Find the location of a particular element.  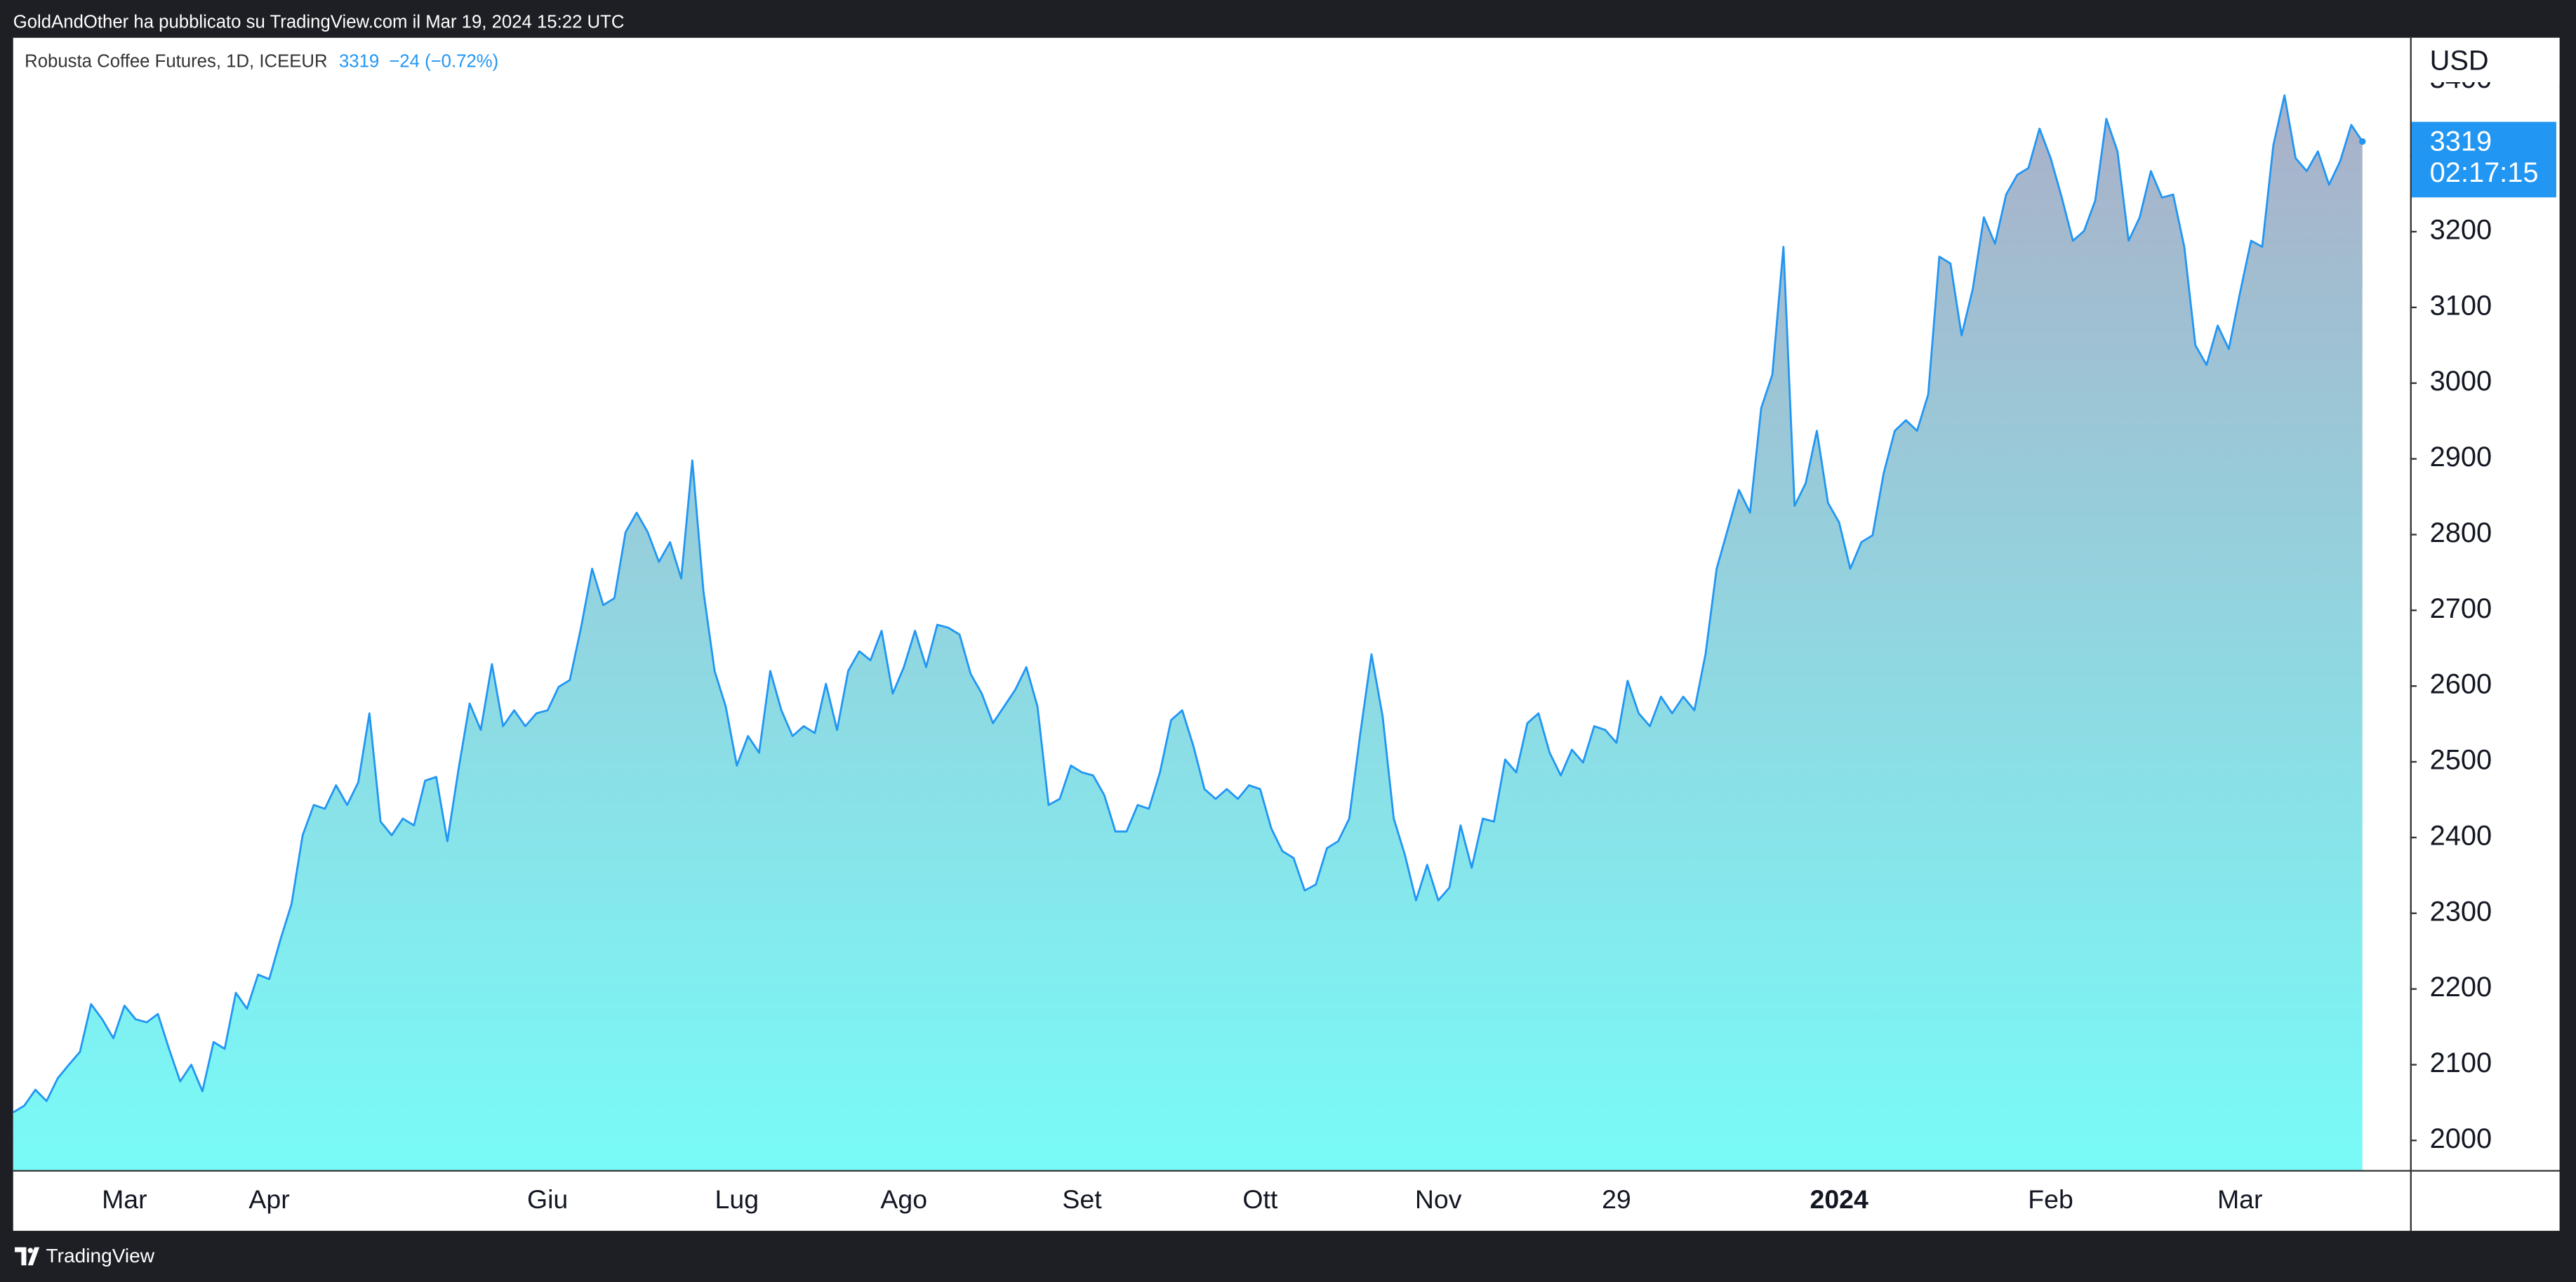

y-tick-label: 2900 is located at coordinates (2461, 457).